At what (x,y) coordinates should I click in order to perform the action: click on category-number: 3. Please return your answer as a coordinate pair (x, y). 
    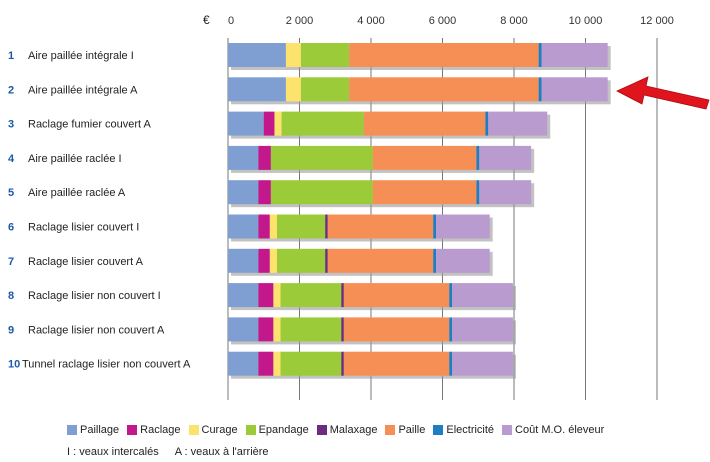
    Looking at the image, I should click on (11, 125).